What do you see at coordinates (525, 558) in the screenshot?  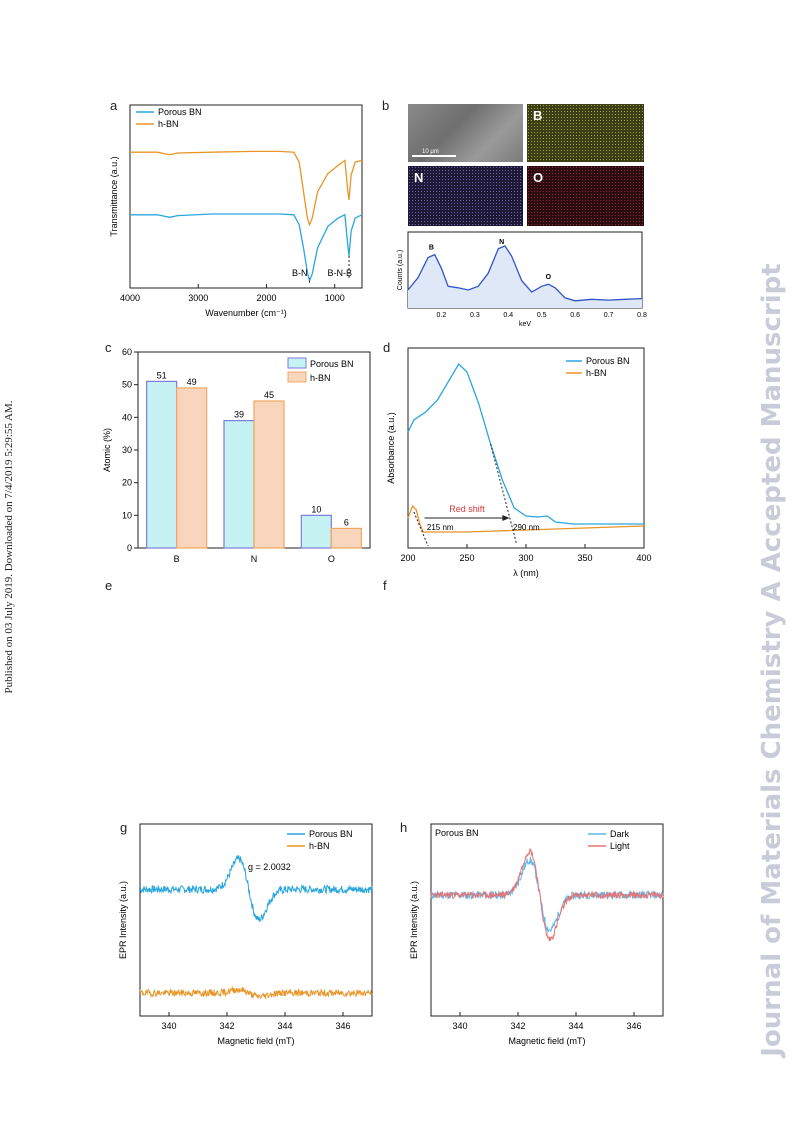 I see `x-tick-label: 300` at bounding box center [525, 558].